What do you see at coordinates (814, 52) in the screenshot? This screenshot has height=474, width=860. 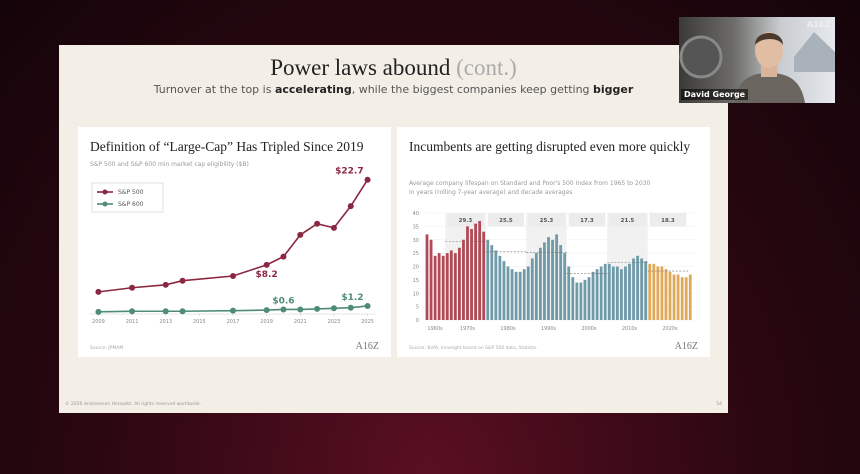 I see `background-mountain` at bounding box center [814, 52].